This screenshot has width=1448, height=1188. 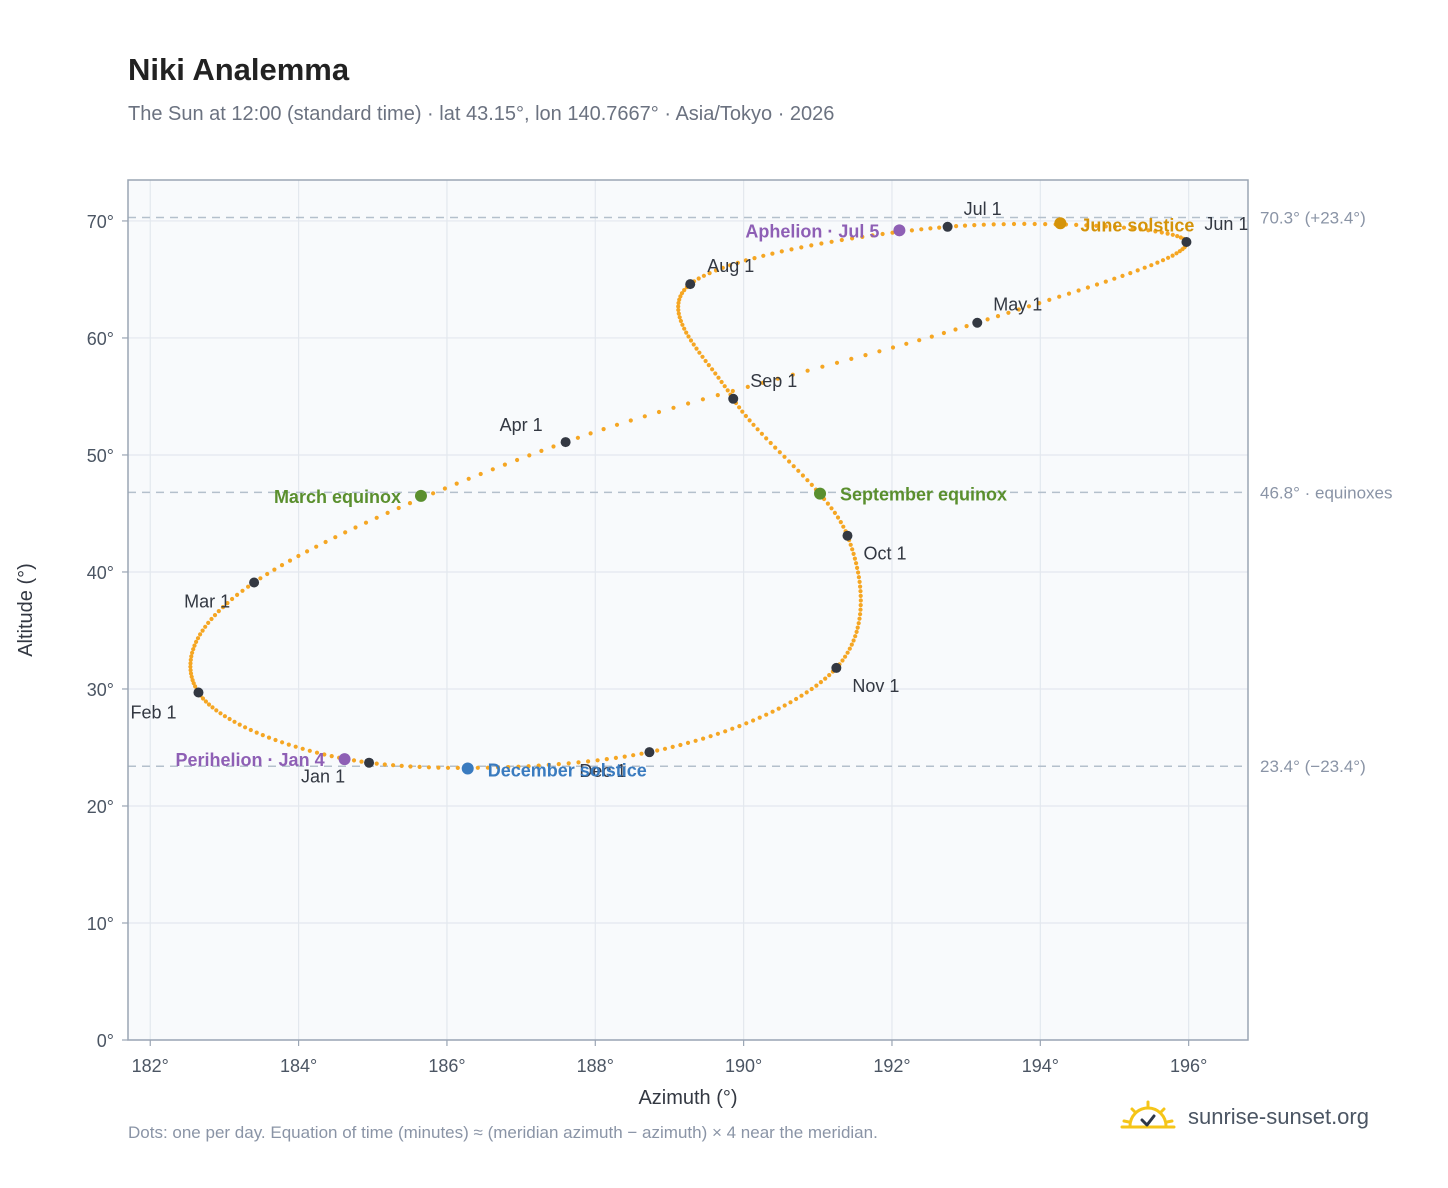 What do you see at coordinates (100, 924) in the screenshot?
I see `y-tick-label: 10°` at bounding box center [100, 924].